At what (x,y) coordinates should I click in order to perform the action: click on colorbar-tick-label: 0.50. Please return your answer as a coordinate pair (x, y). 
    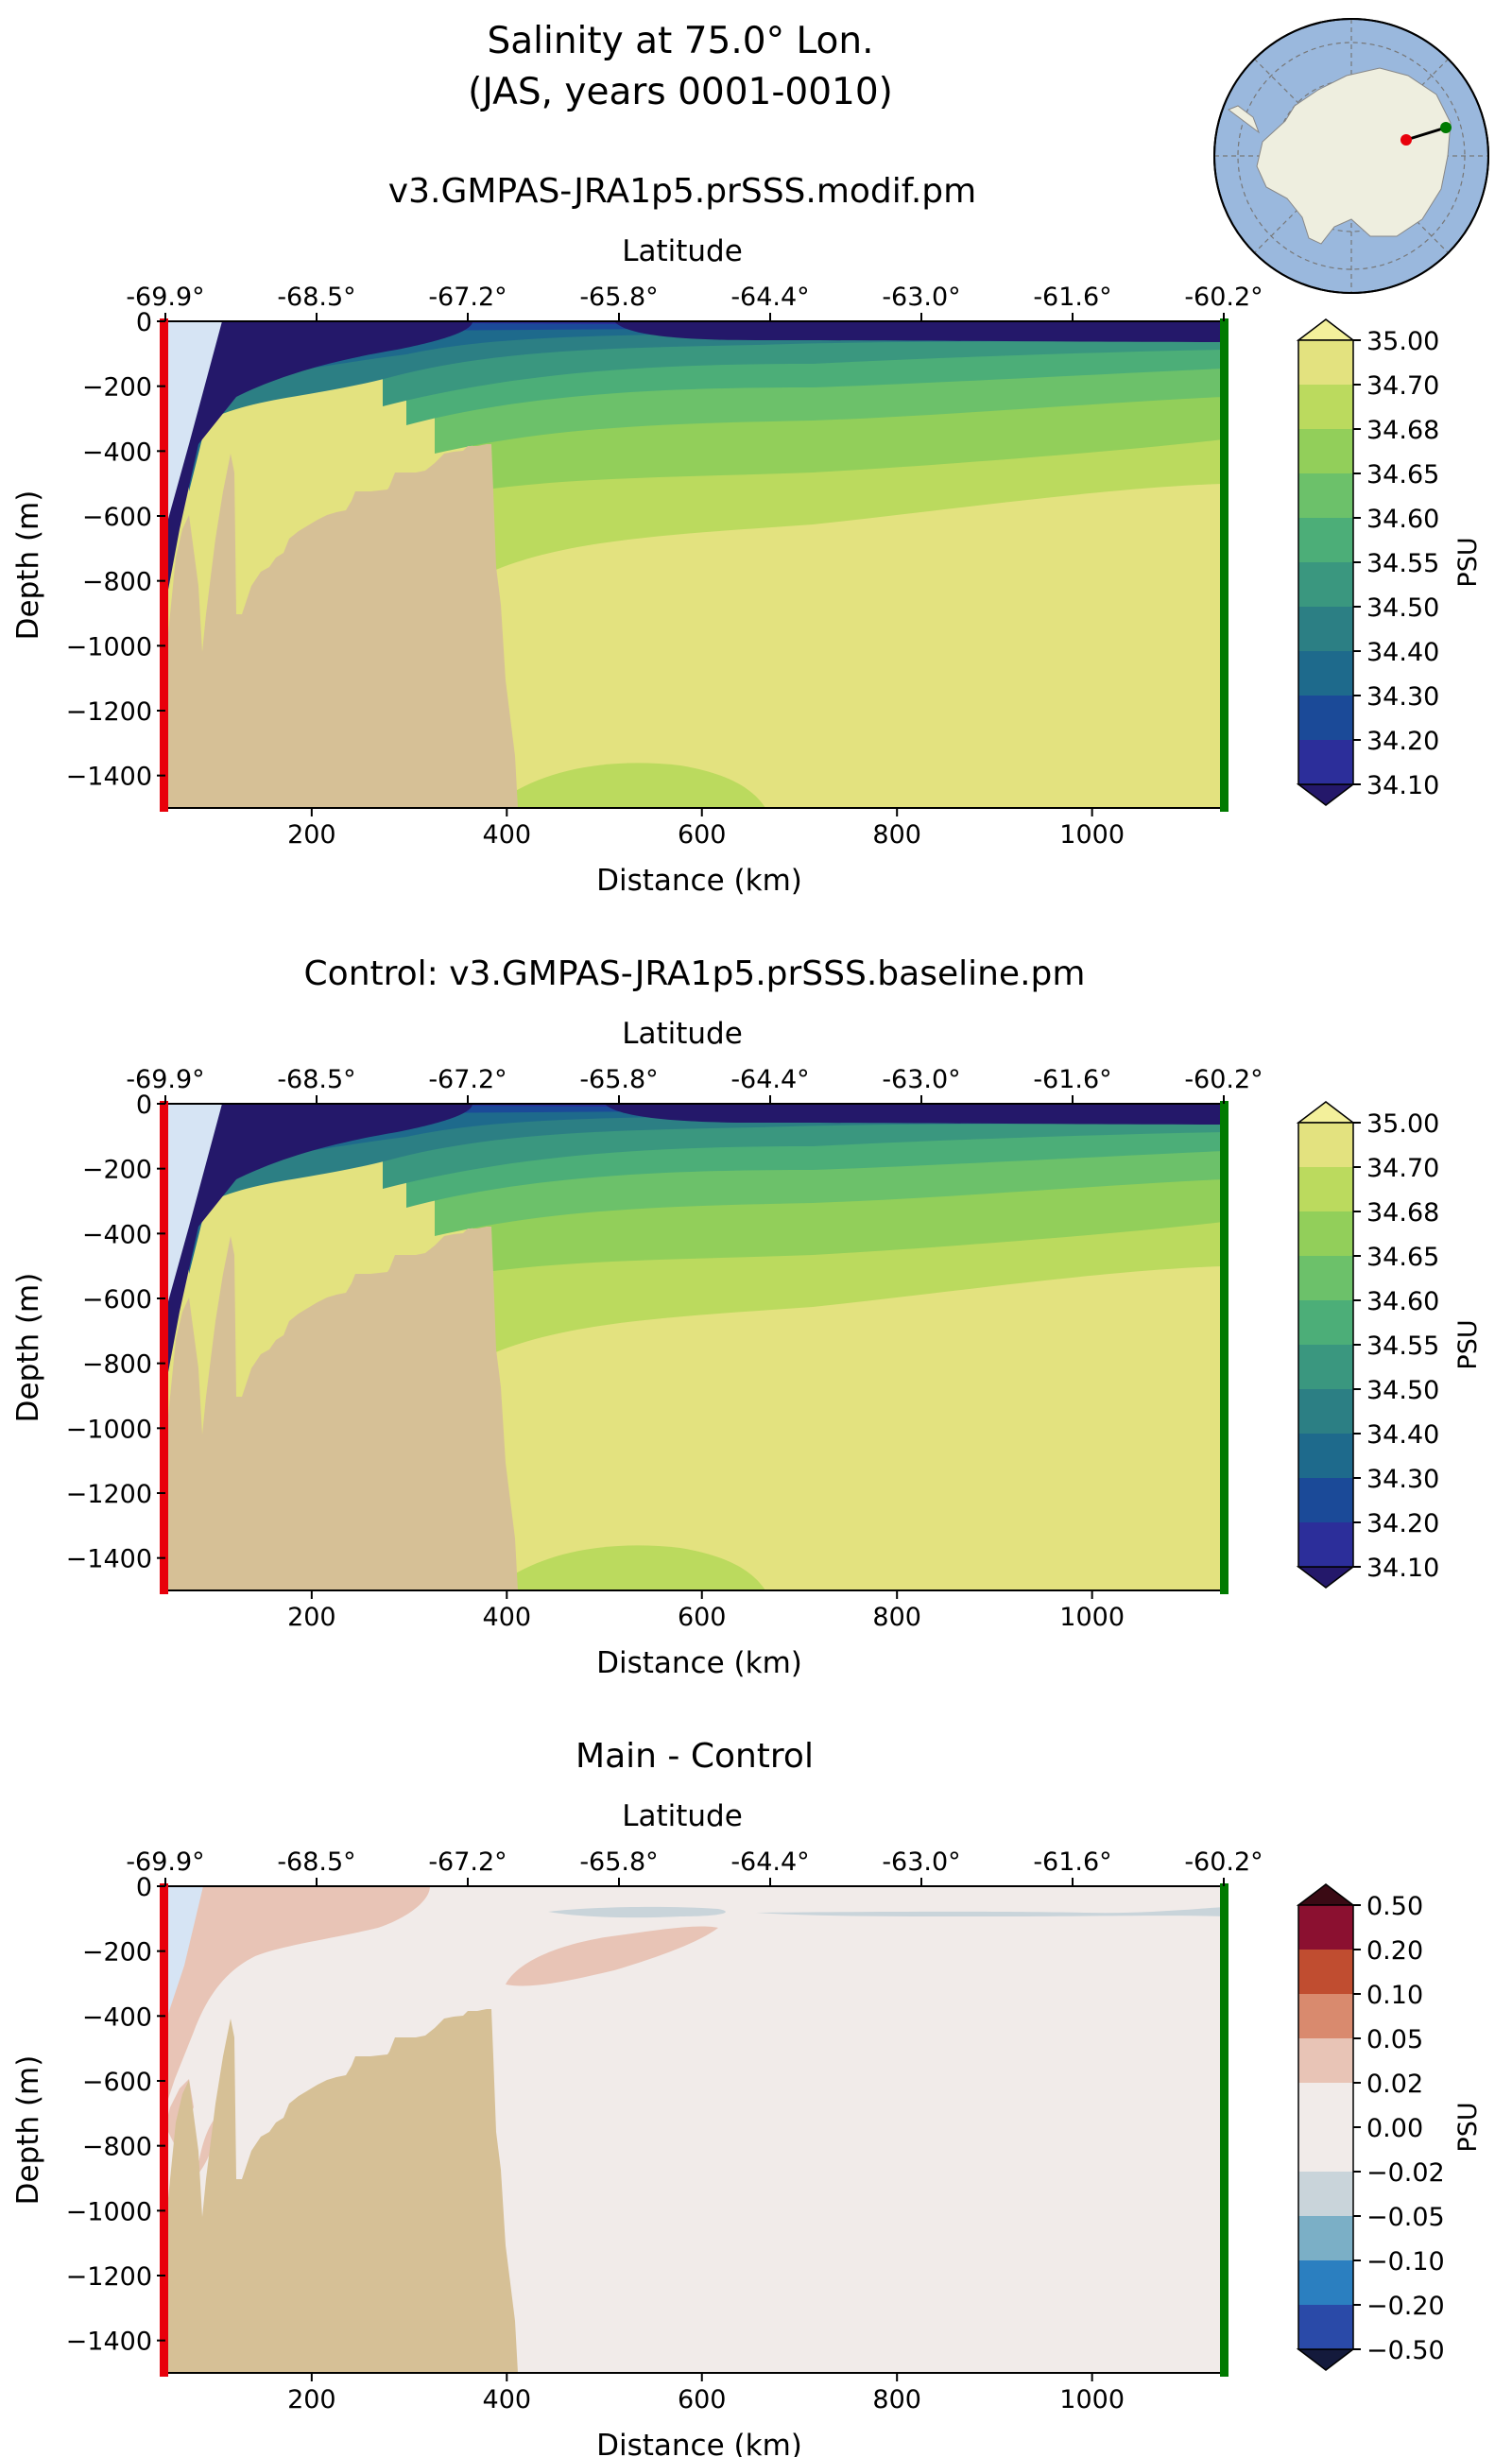
    Looking at the image, I should click on (1394, 1906).